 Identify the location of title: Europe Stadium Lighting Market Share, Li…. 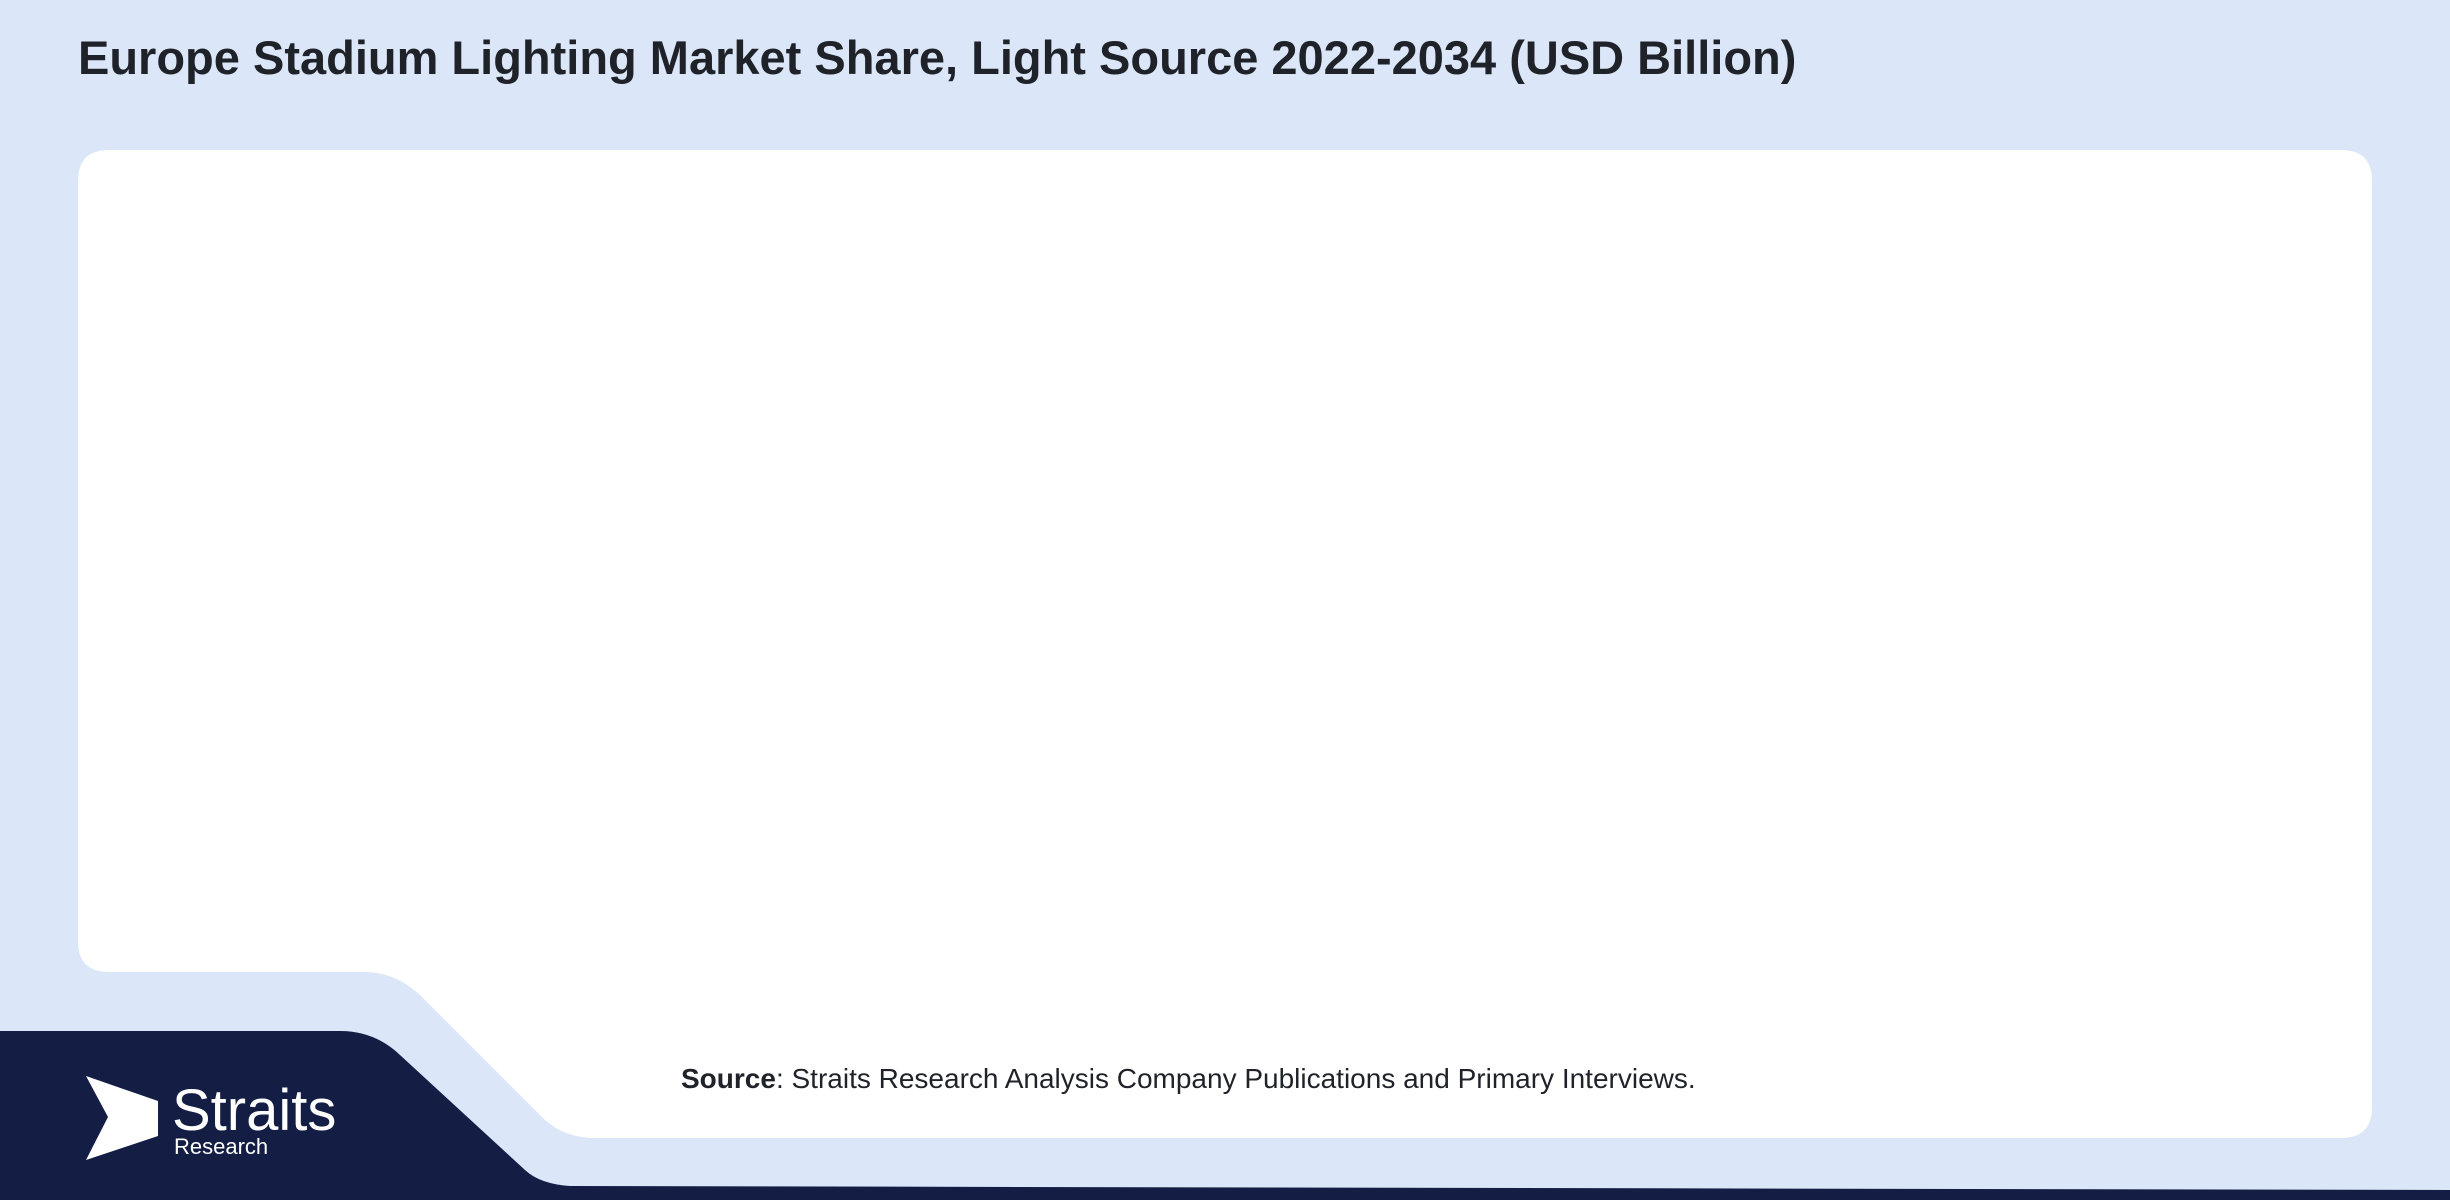
(937, 57).